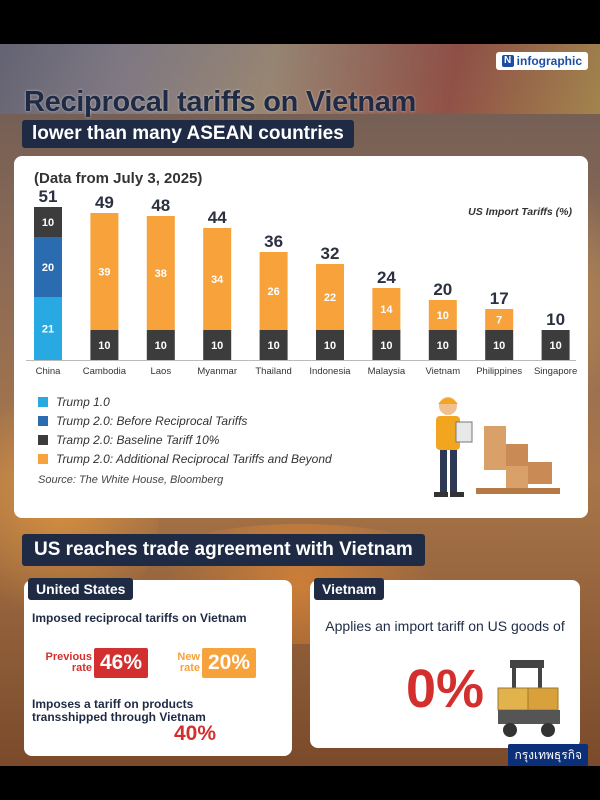 The image size is (600, 800). I want to click on worker-illustration-icon, so click(497, 447).